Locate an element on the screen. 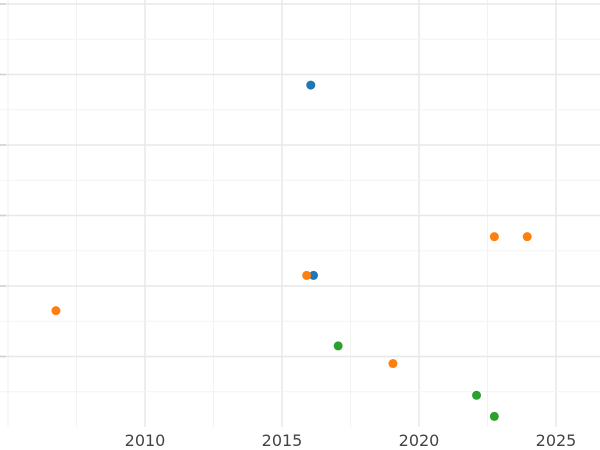  x-tick-labels: 2010 2015 2020 2025 is located at coordinates (351, 440).